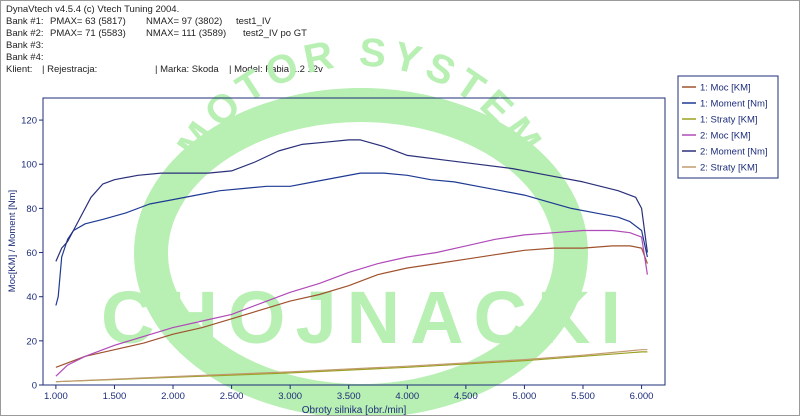 This screenshot has width=800, height=416. What do you see at coordinates (19, 69) in the screenshot?
I see `client-label: Klient:` at bounding box center [19, 69].